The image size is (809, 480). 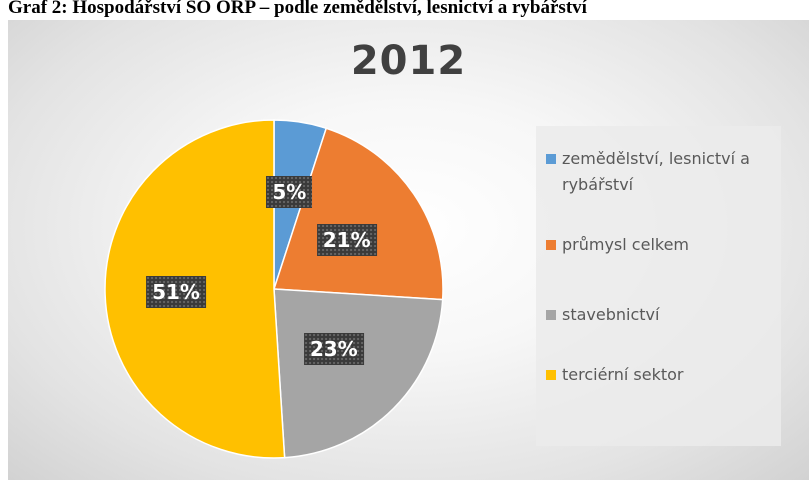 What do you see at coordinates (289, 192) in the screenshot?
I see `slice-label-1: 5%` at bounding box center [289, 192].